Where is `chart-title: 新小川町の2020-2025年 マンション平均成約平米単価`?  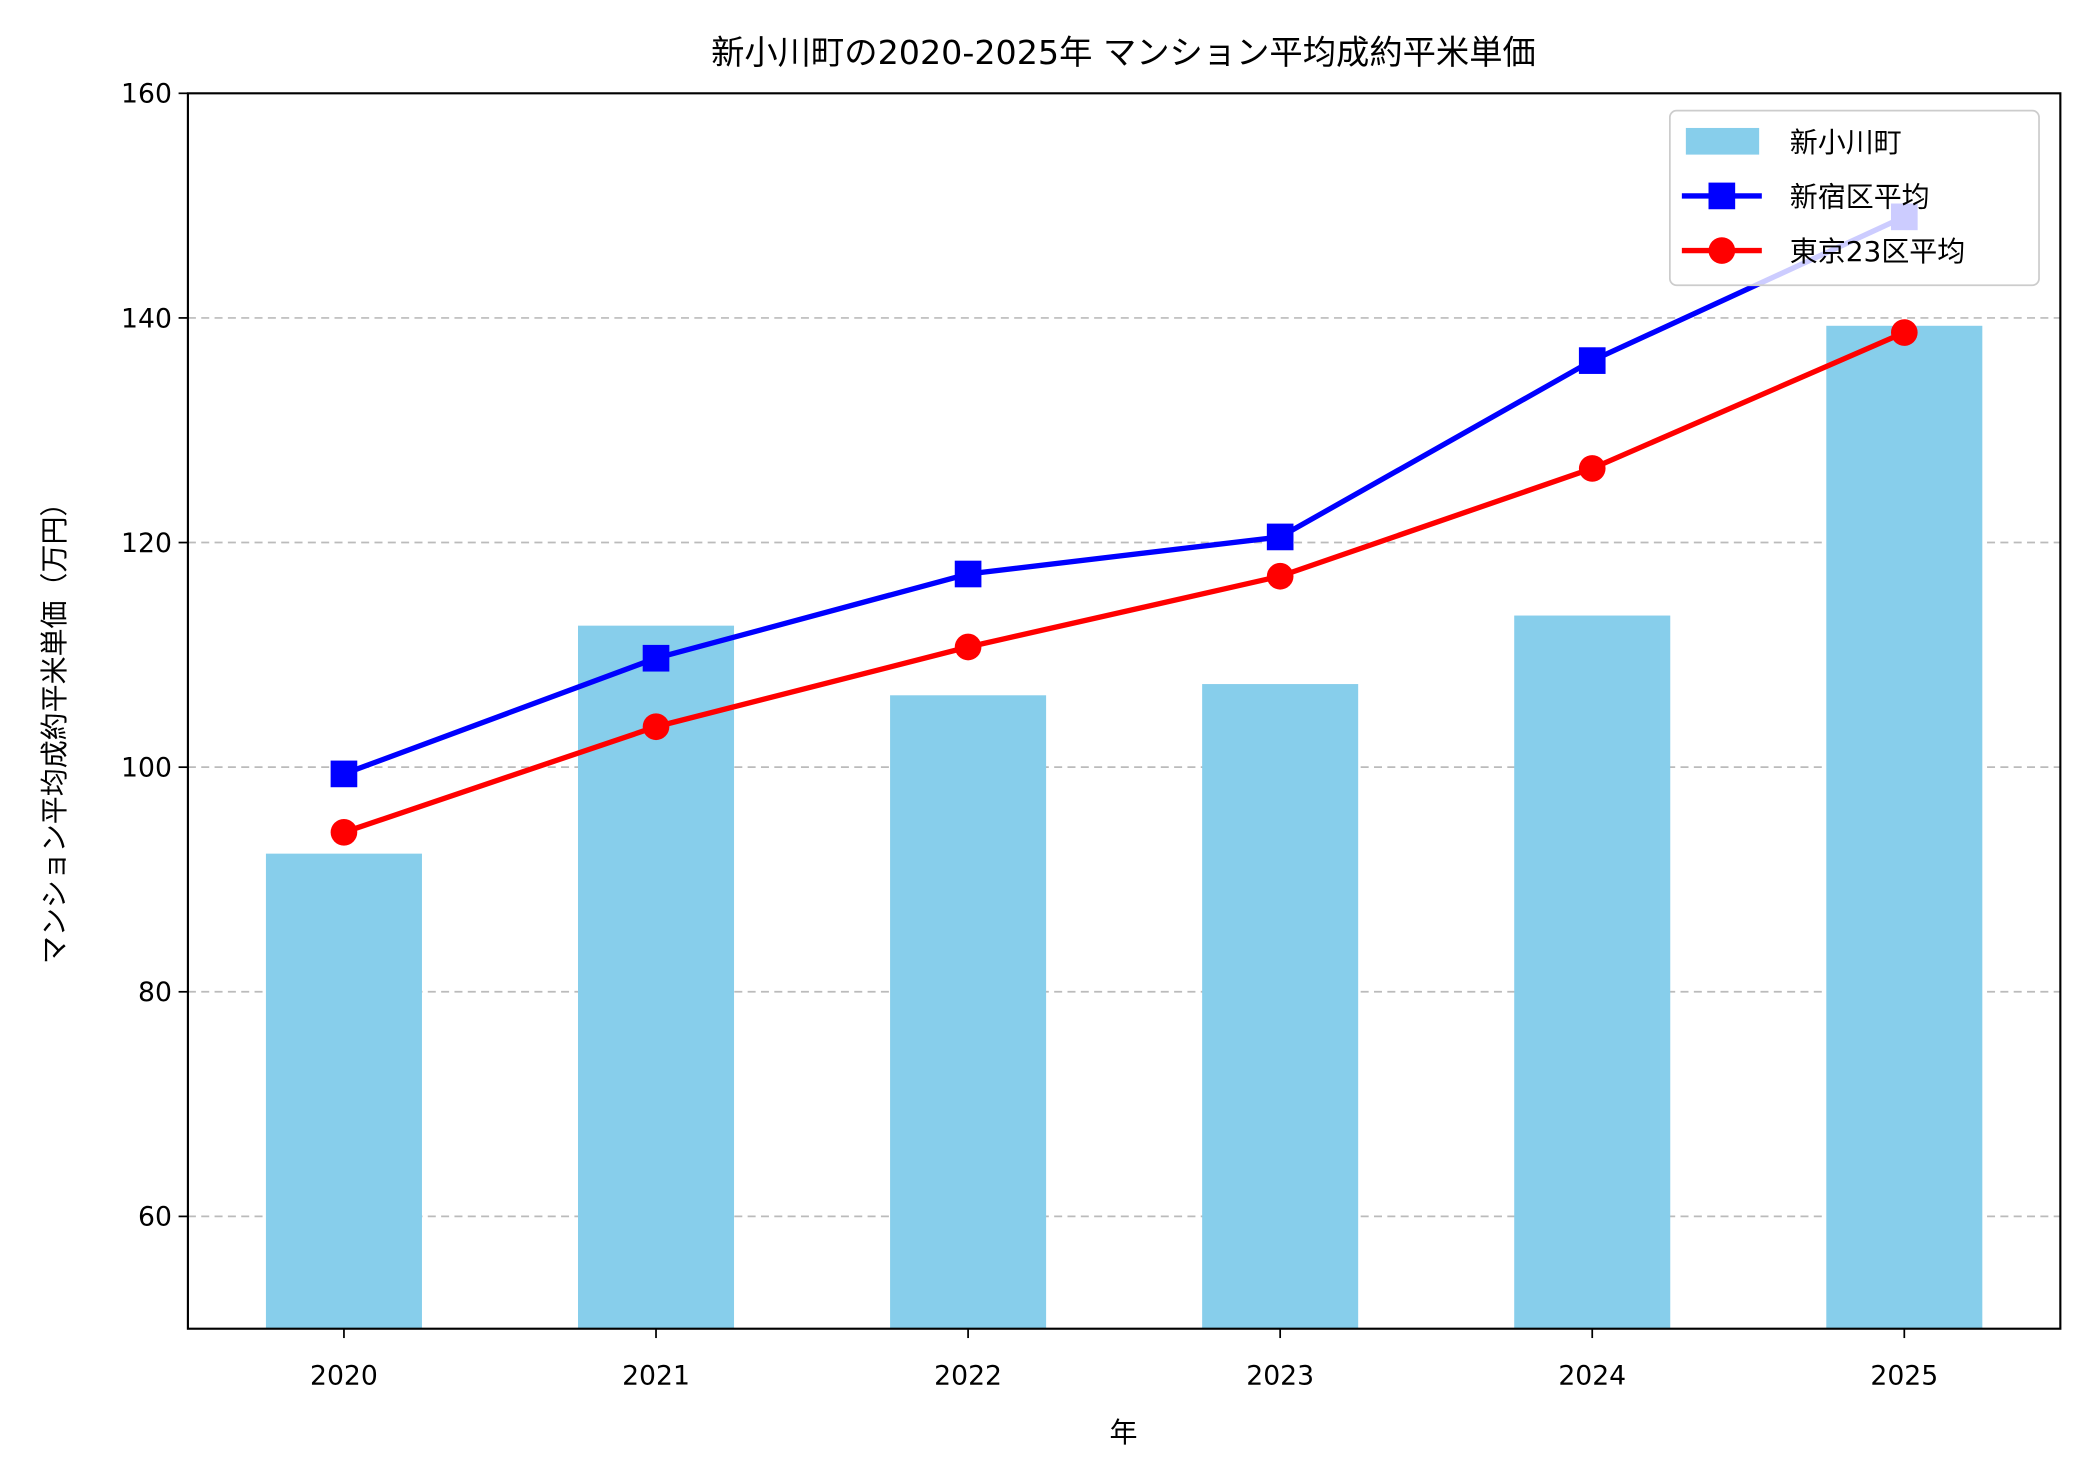
chart-title: 新小川町の2020-2025年 マンション平均成約平米単価 is located at coordinates (1123, 52).